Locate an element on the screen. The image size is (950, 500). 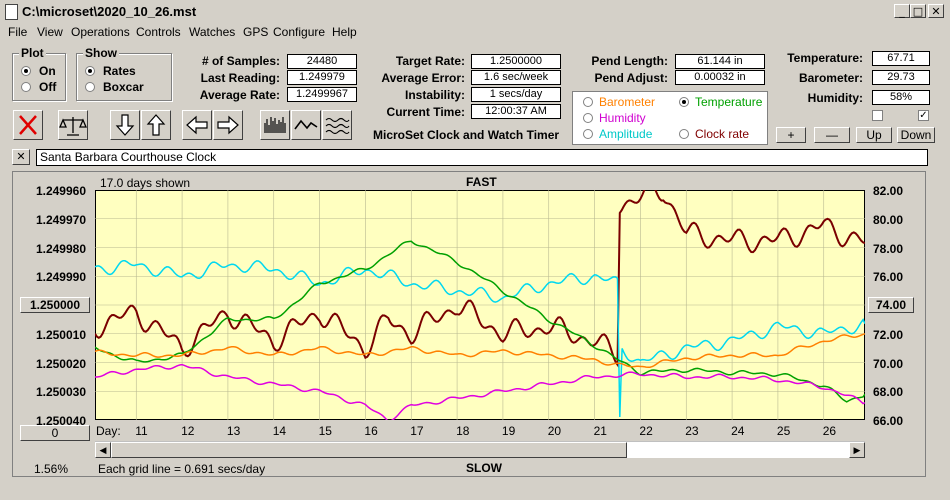
minimize-button: _ is located at coordinates (902, 11).